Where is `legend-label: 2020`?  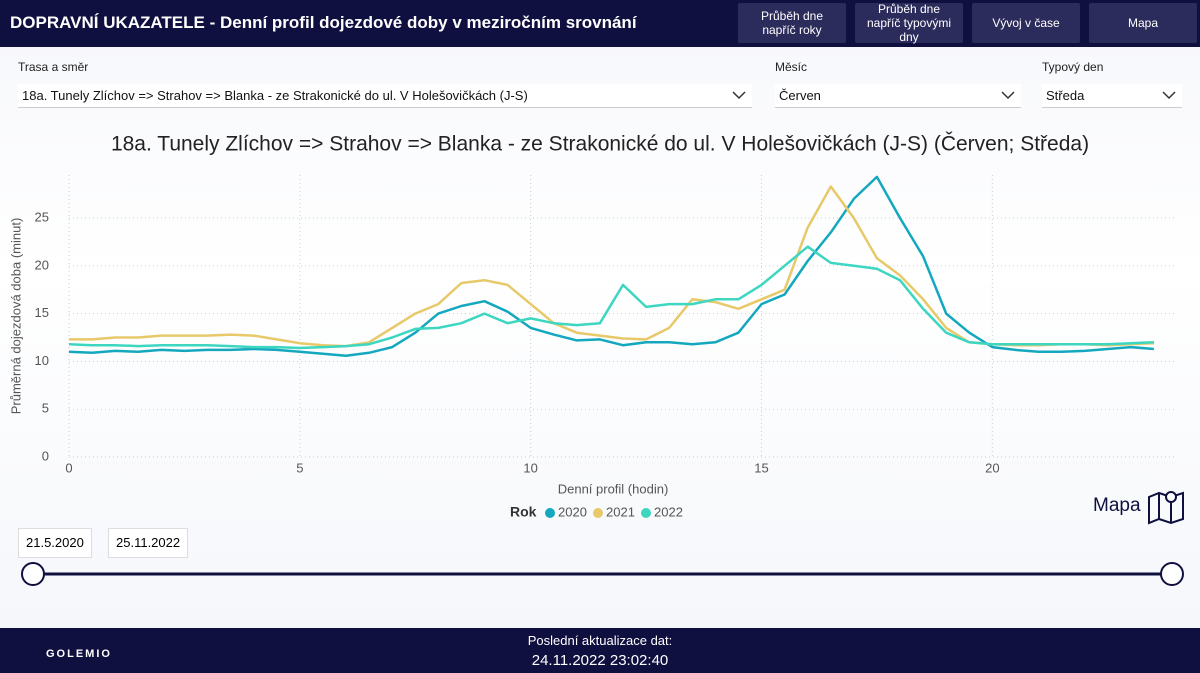
legend-label: 2020 is located at coordinates (572, 511).